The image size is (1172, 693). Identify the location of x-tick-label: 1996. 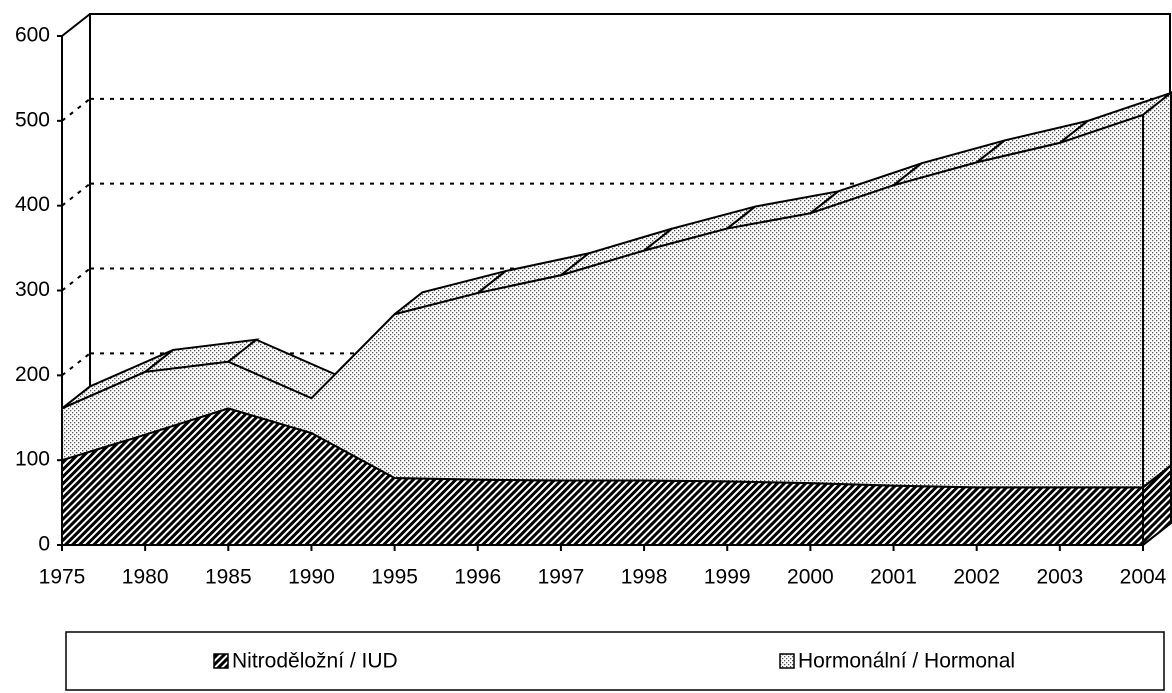
(477, 577).